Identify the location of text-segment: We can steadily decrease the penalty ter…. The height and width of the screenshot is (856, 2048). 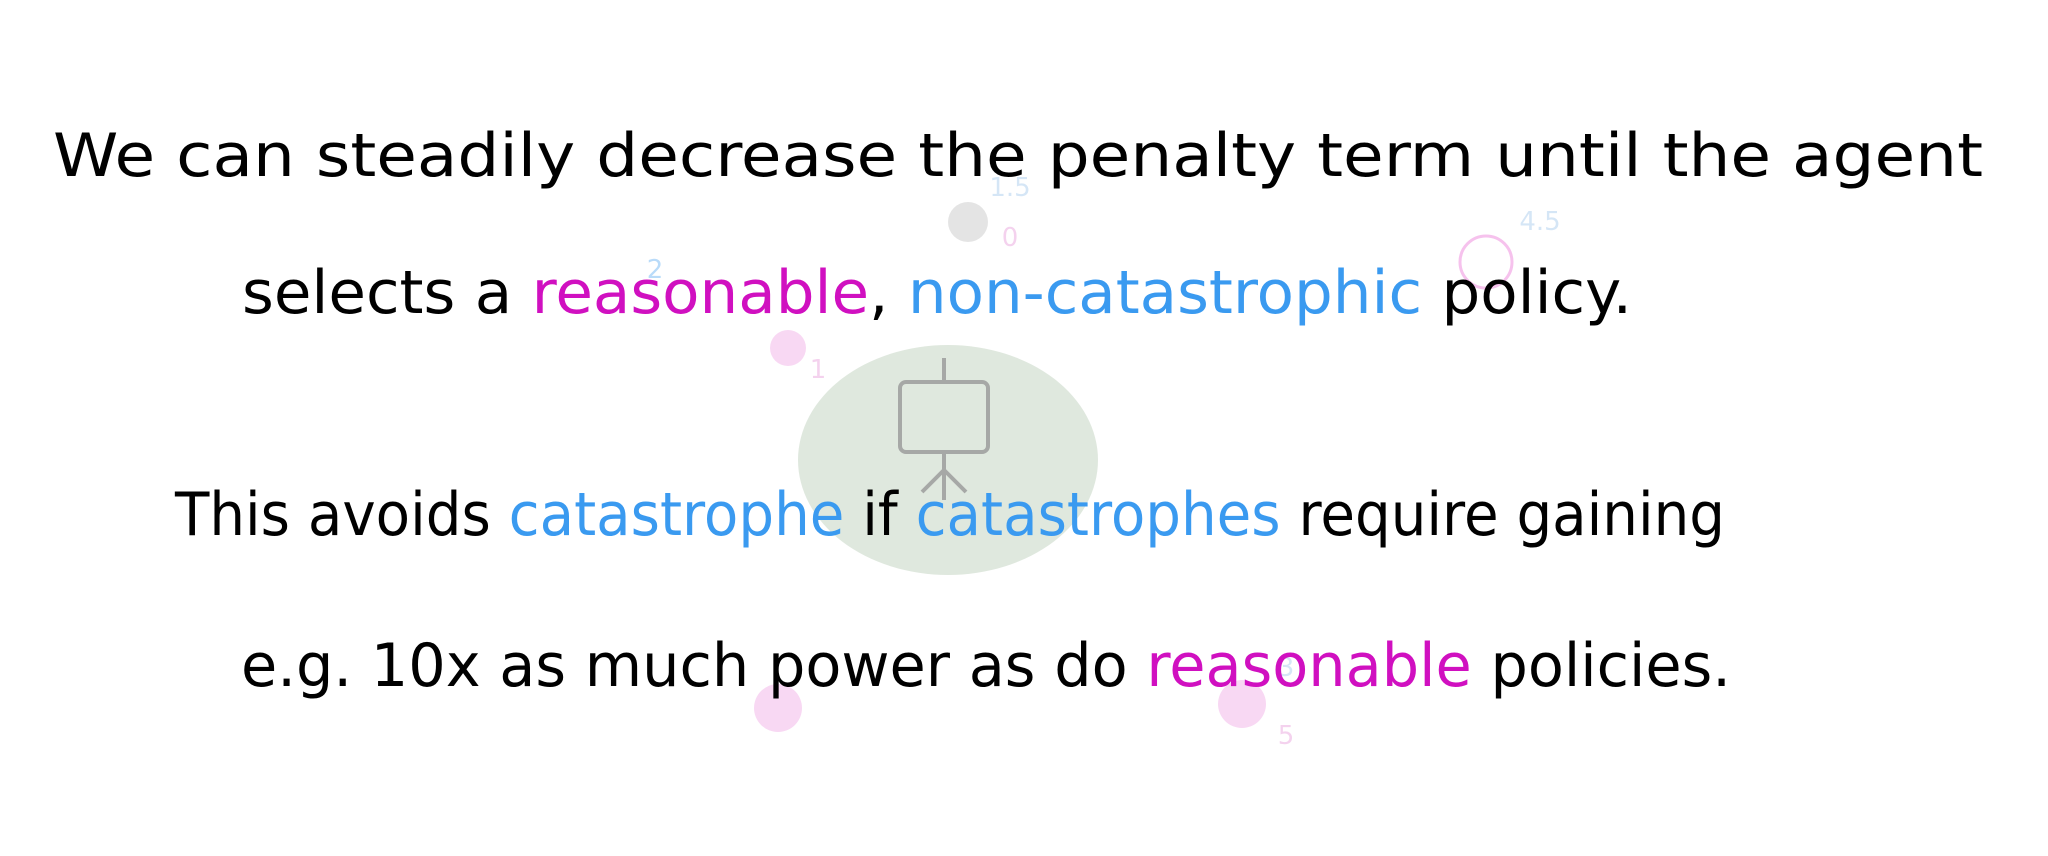
(1018, 156).